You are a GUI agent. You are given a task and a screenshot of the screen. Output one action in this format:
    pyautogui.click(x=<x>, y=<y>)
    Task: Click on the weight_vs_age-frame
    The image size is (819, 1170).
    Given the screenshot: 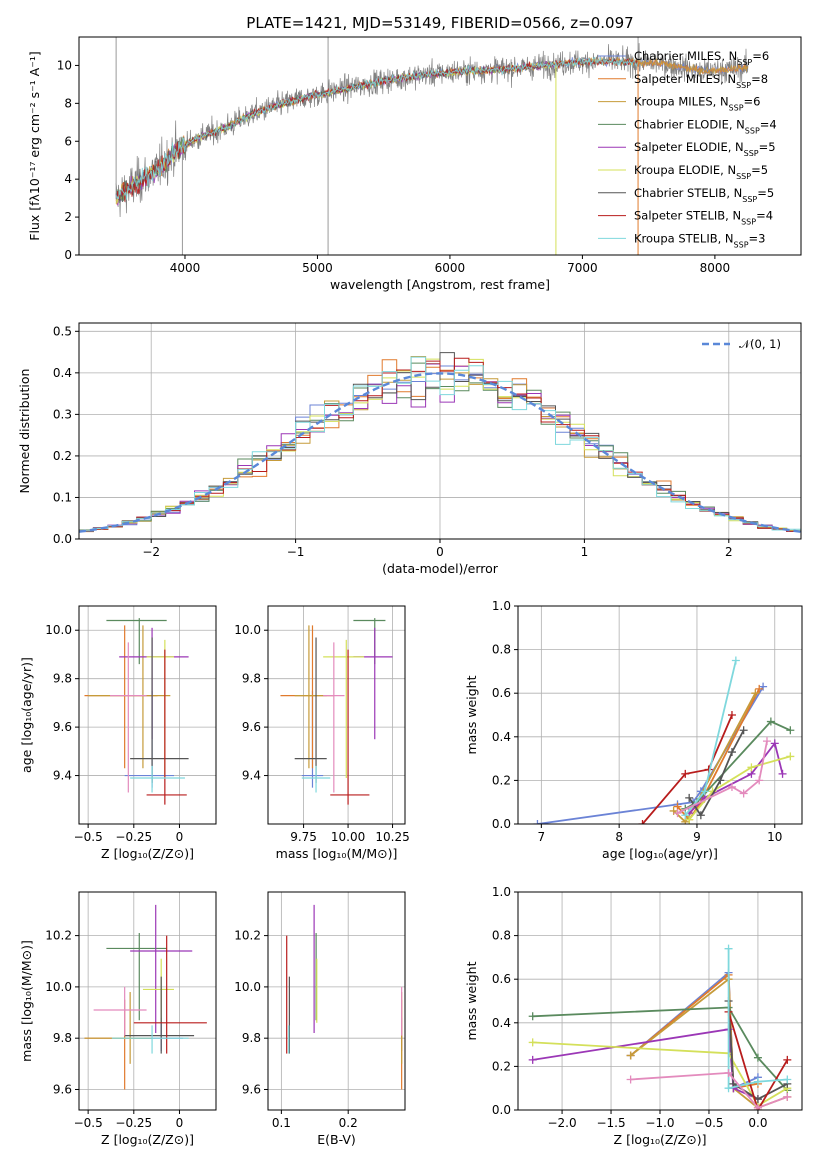 What is the action you would take?
    pyautogui.click(x=660, y=715)
    